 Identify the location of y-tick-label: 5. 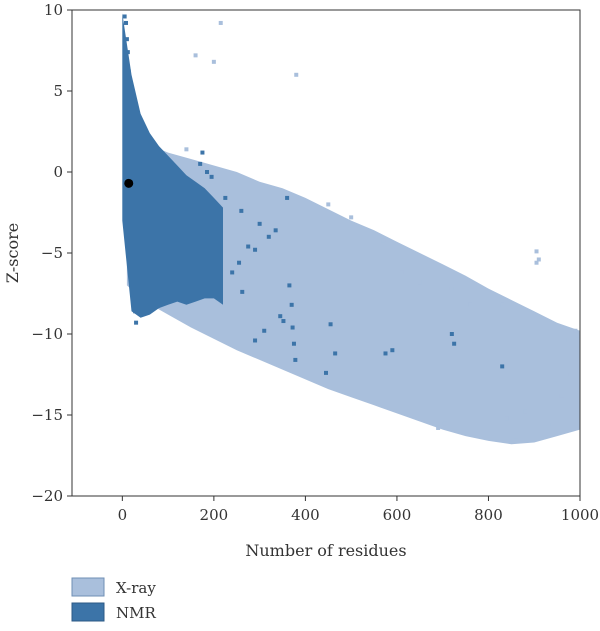
(58, 91).